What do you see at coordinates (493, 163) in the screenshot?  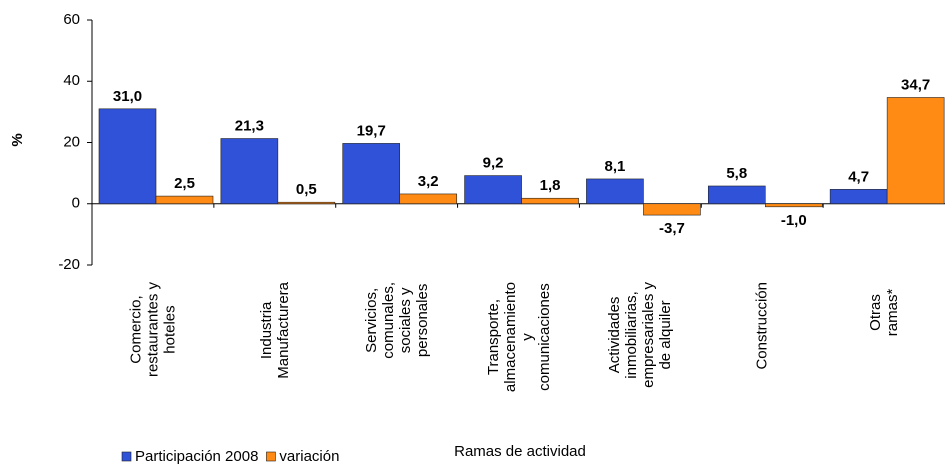 I see `value-label: 9,2` at bounding box center [493, 163].